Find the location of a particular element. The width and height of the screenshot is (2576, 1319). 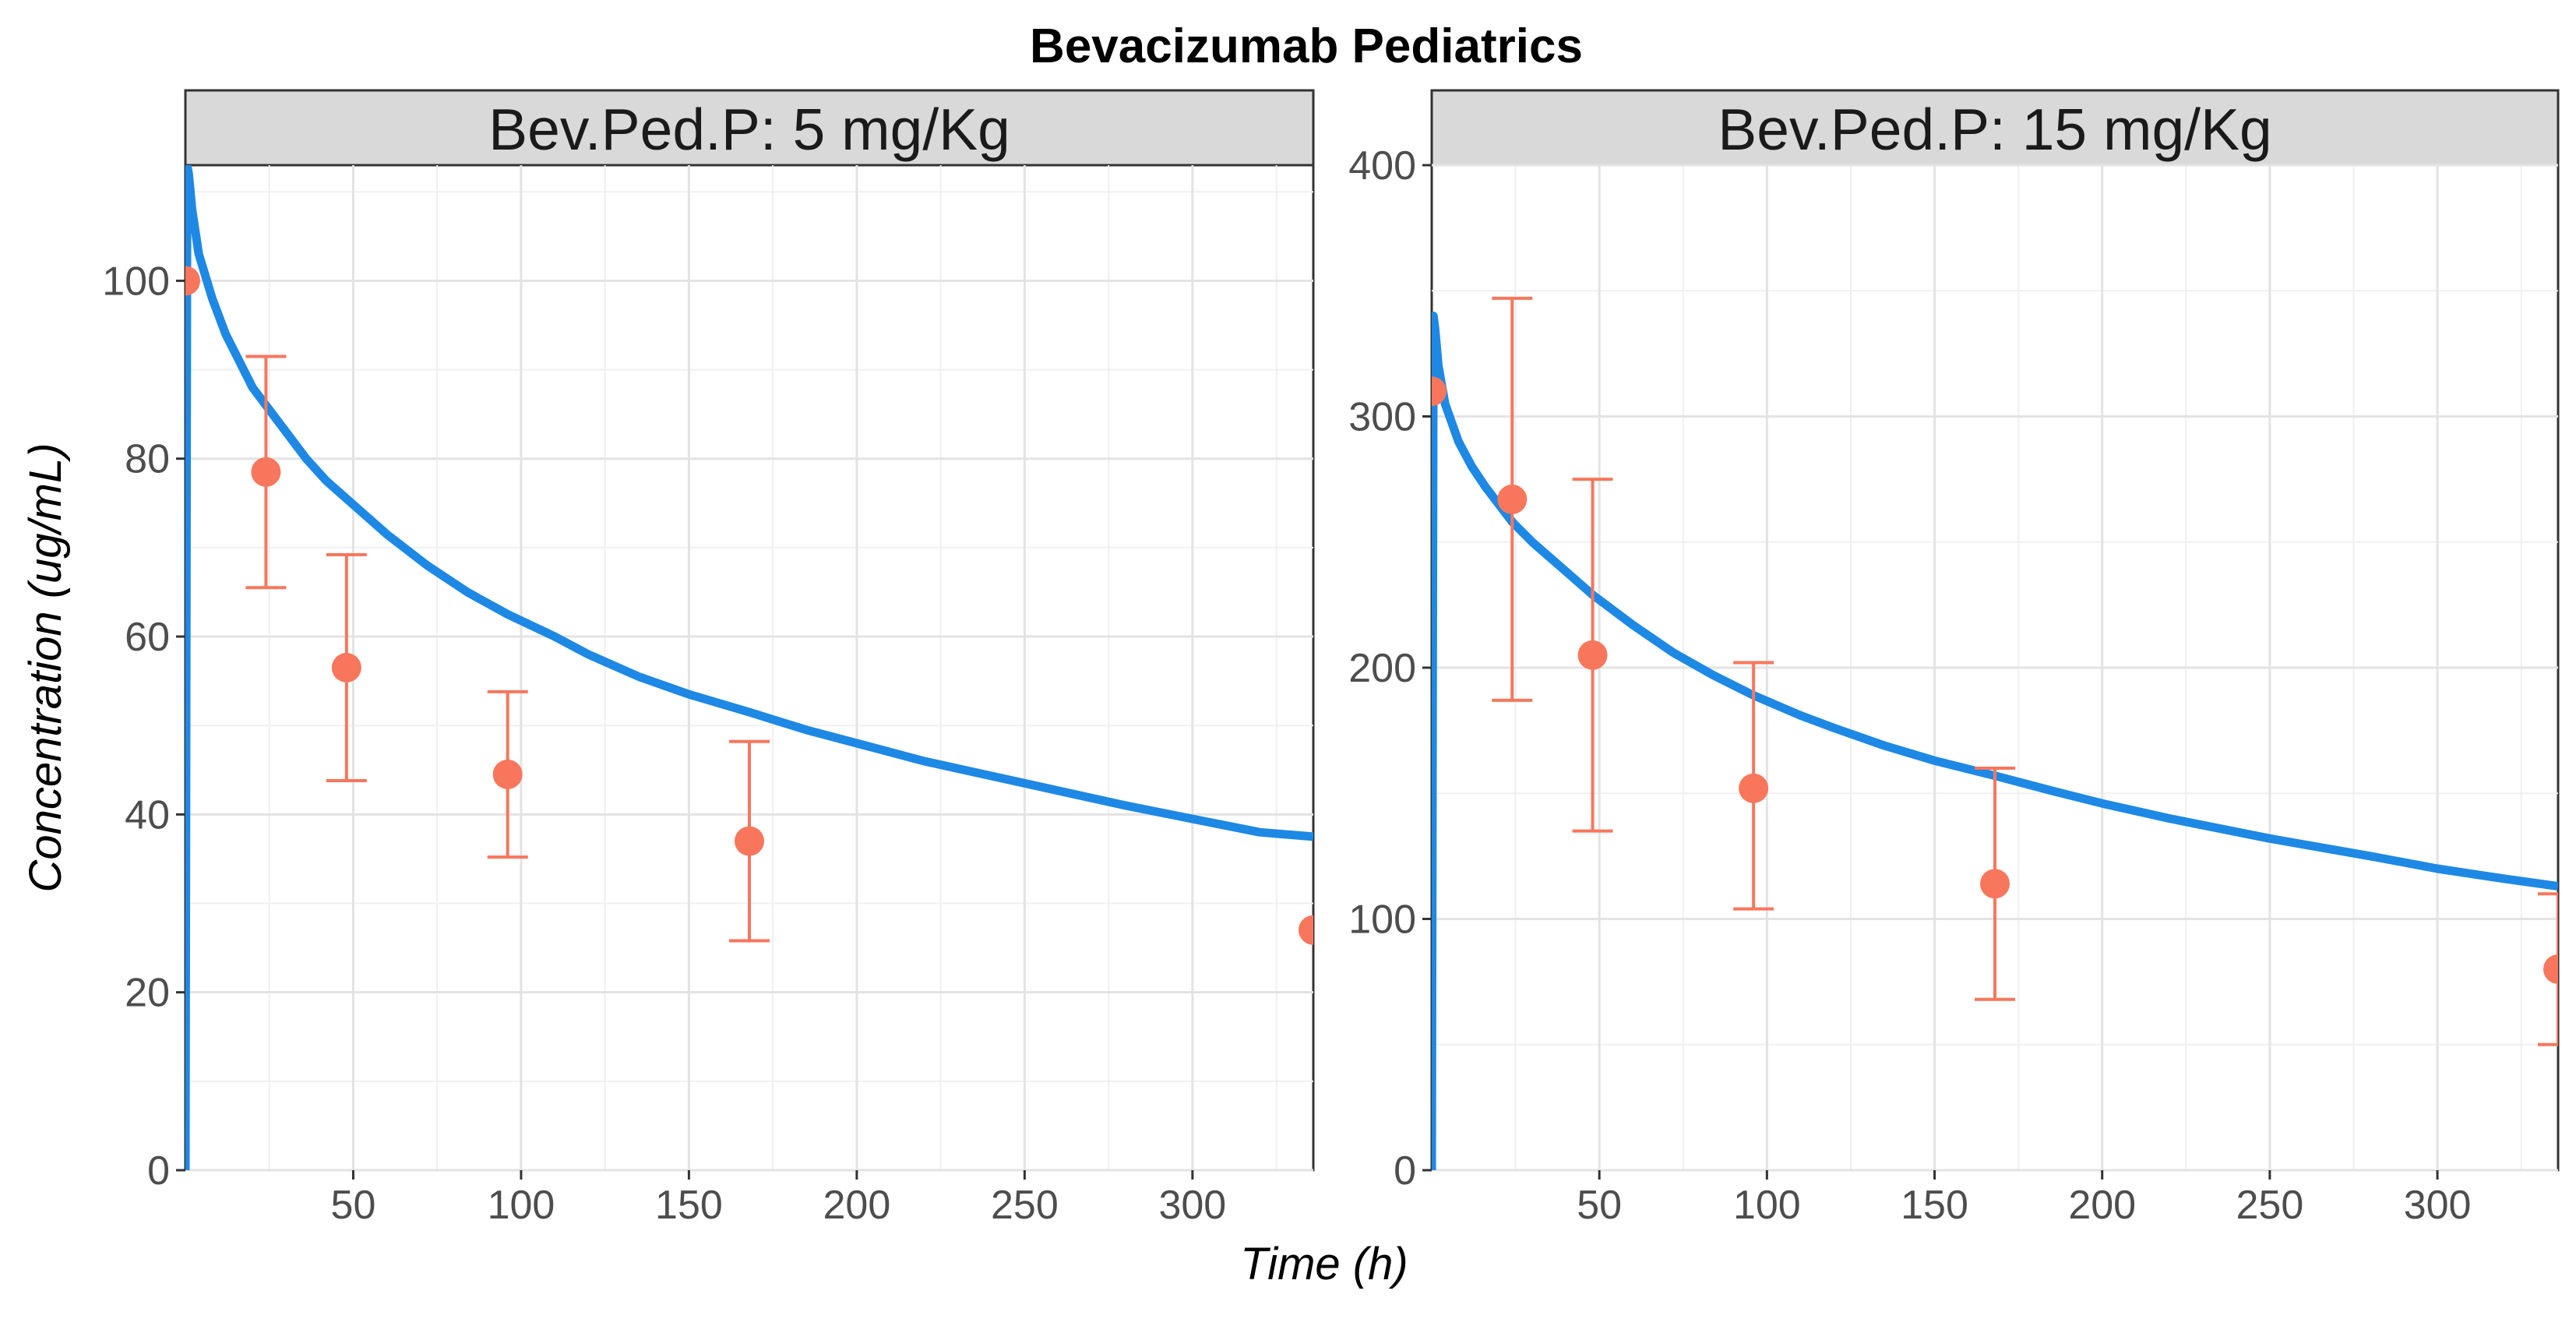

strip-label: Bev.Ped.P: 5 mg/Kg is located at coordinates (749, 129).